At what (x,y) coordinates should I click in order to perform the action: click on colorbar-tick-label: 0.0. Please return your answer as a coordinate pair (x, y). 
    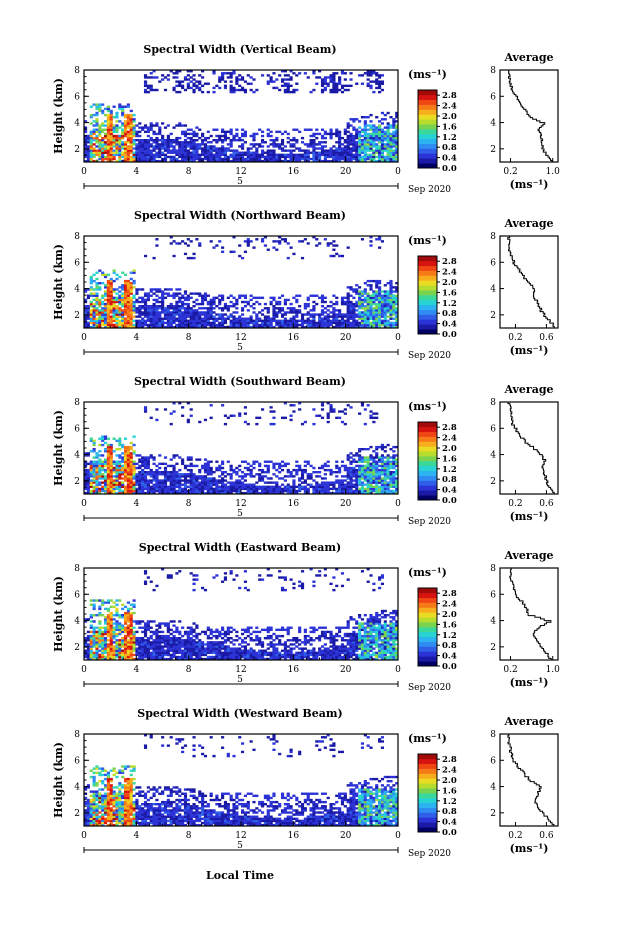
    Looking at the image, I should click on (449, 335).